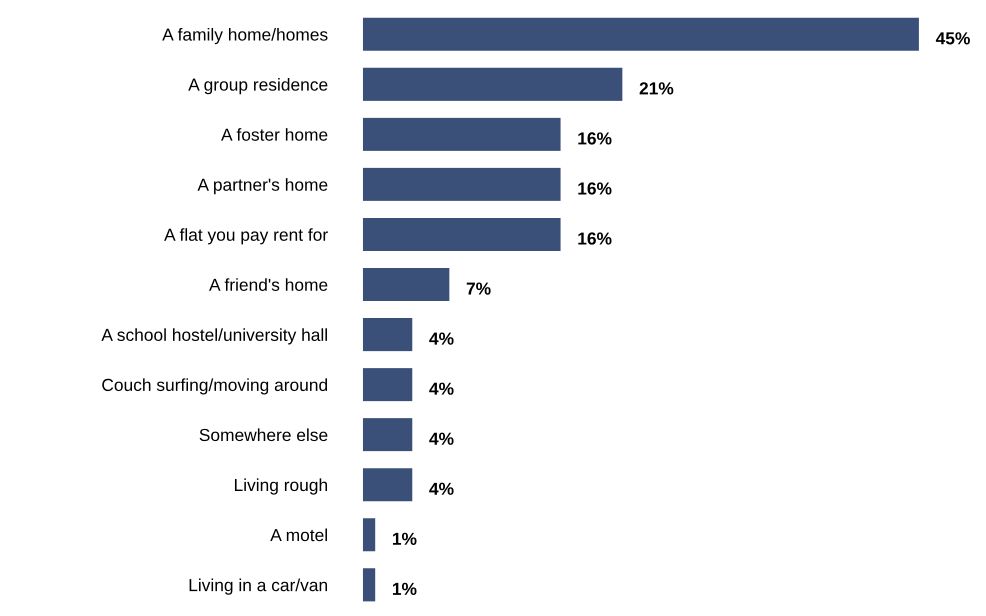 The height and width of the screenshot is (616, 986). What do you see at coordinates (268, 284) in the screenshot?
I see `y-tick-label: A friend's home` at bounding box center [268, 284].